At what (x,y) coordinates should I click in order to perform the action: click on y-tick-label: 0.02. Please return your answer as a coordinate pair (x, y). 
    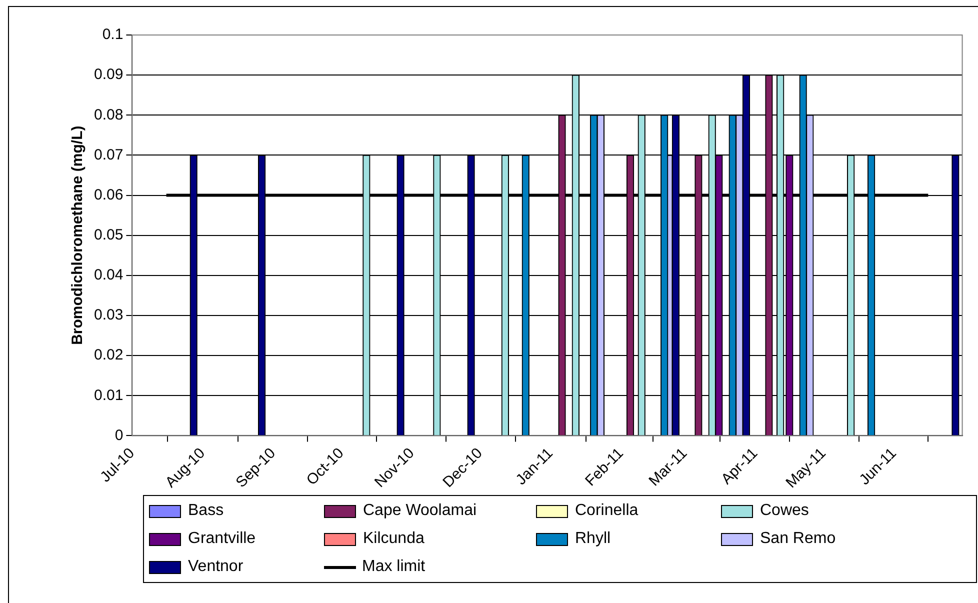
    Looking at the image, I should click on (109, 355).